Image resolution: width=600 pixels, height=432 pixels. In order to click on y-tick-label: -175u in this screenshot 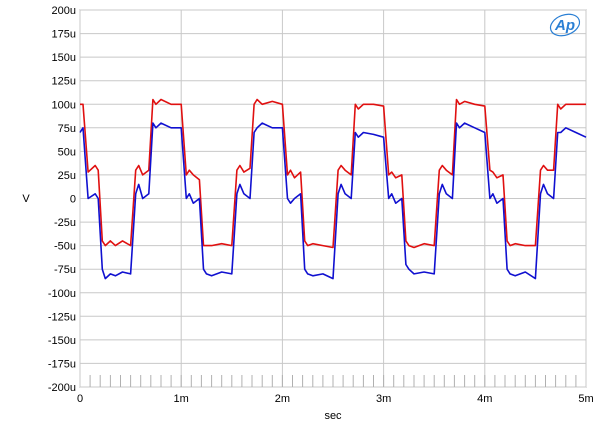, I will do `click(62, 364)`.